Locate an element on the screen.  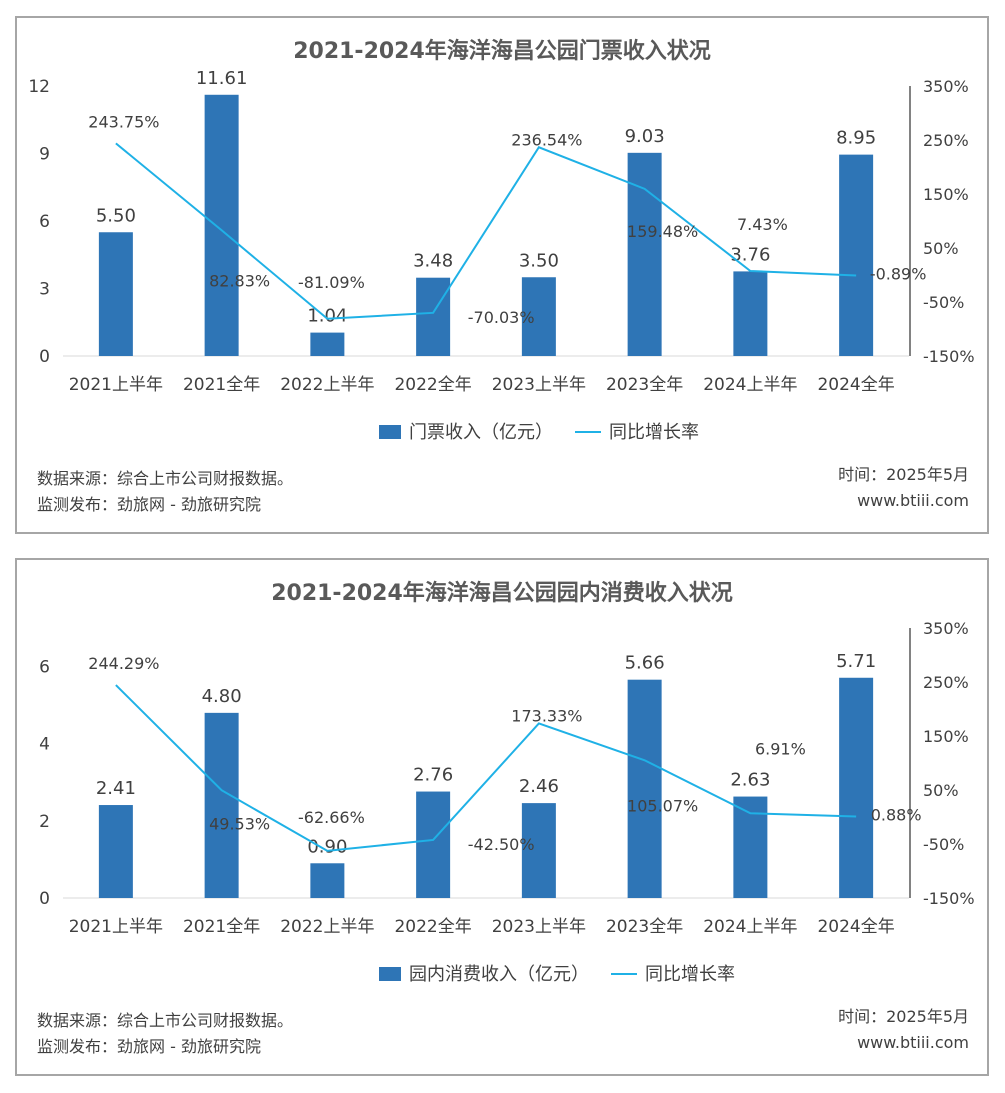
left-axis-tick-label: 0 is located at coordinates (44, 899).